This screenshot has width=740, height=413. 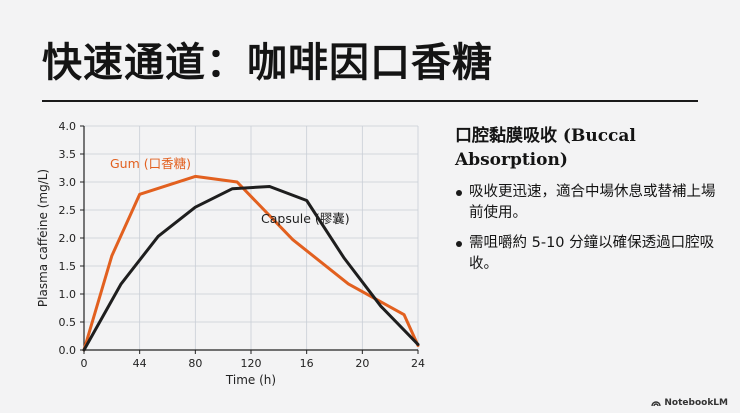 What do you see at coordinates (68, 210) in the screenshot?
I see `y-tick-label: 2.5` at bounding box center [68, 210].